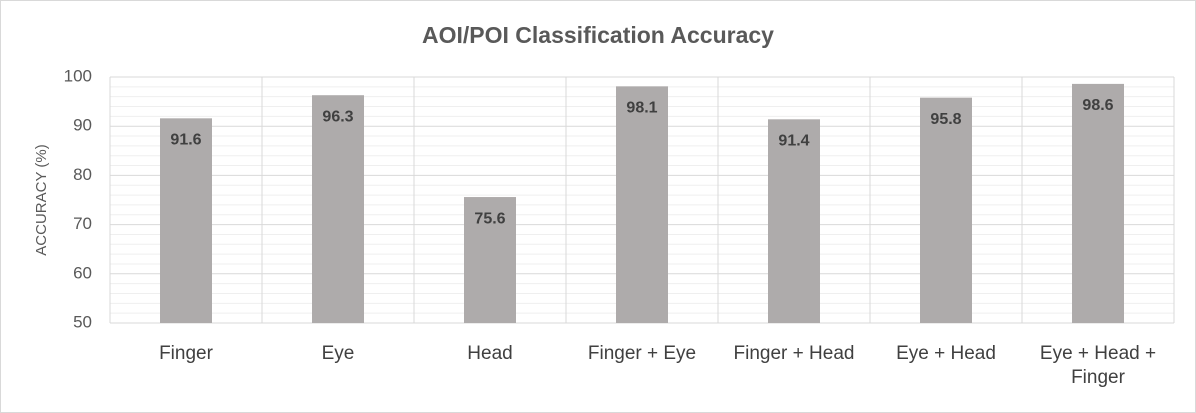 The height and width of the screenshot is (413, 1196). Describe the element at coordinates (793, 141) in the screenshot. I see `data-label: 91.4` at that location.